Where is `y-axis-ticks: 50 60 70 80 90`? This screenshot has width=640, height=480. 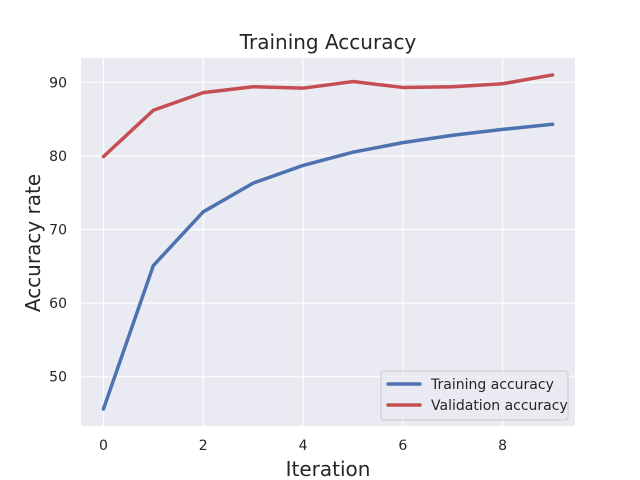 y-axis-ticks: 50 60 70 80 90 is located at coordinates (58, 230).